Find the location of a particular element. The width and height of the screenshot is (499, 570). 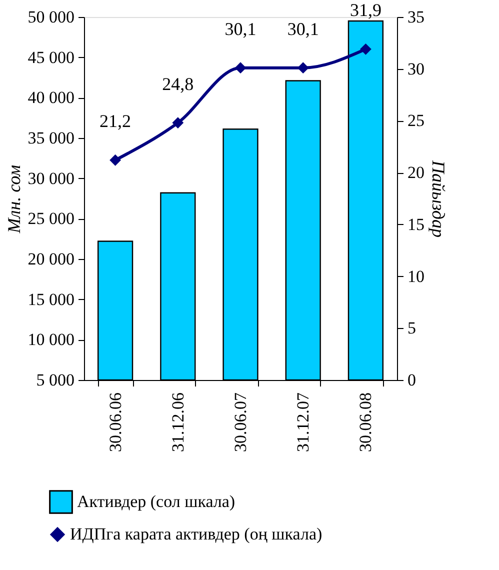

x-tick-label: 31.12.06 is located at coordinates (178, 422).